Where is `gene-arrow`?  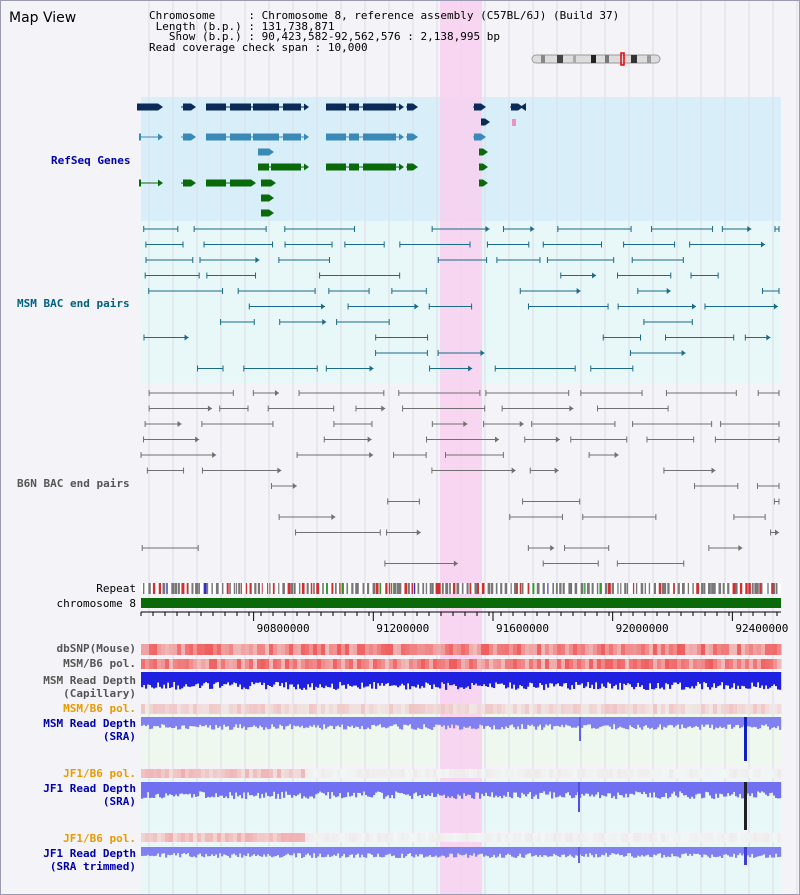 gene-arrow is located at coordinates (160, 107).